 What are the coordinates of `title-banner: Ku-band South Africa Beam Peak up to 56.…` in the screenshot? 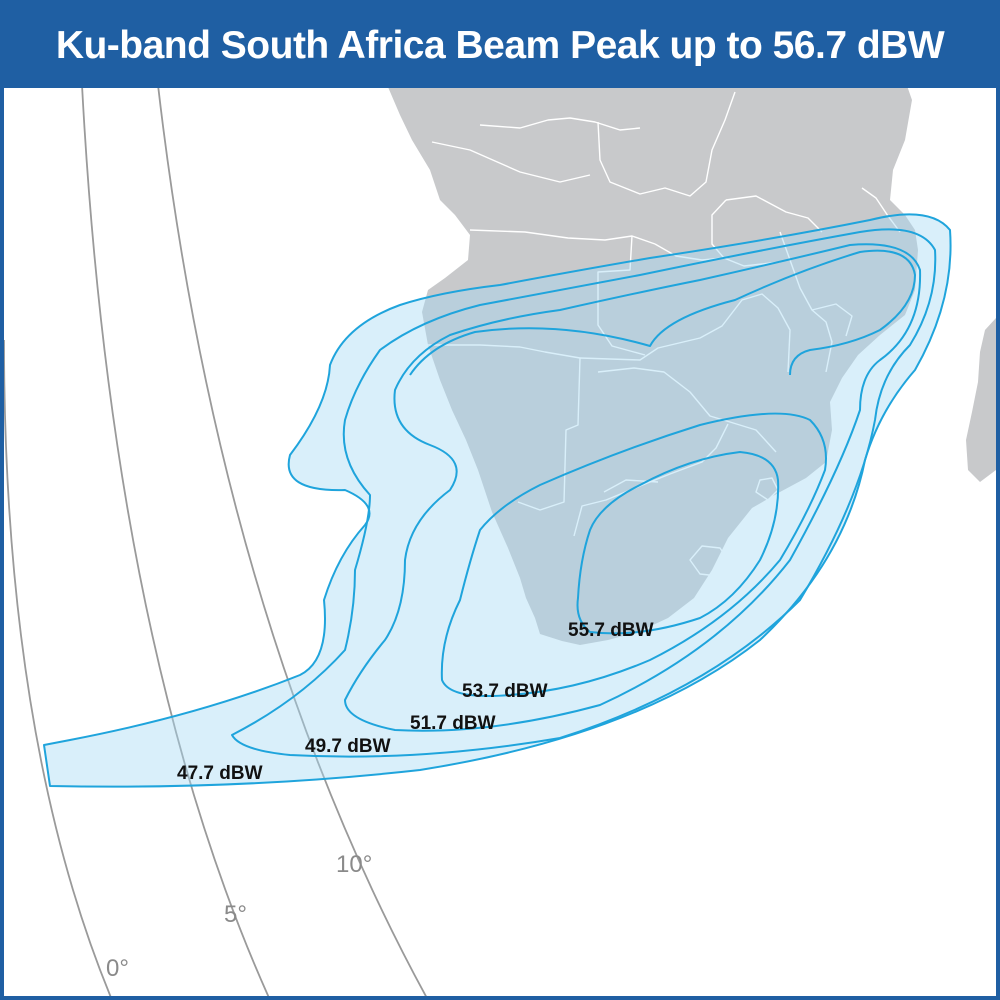 It's located at (500, 46).